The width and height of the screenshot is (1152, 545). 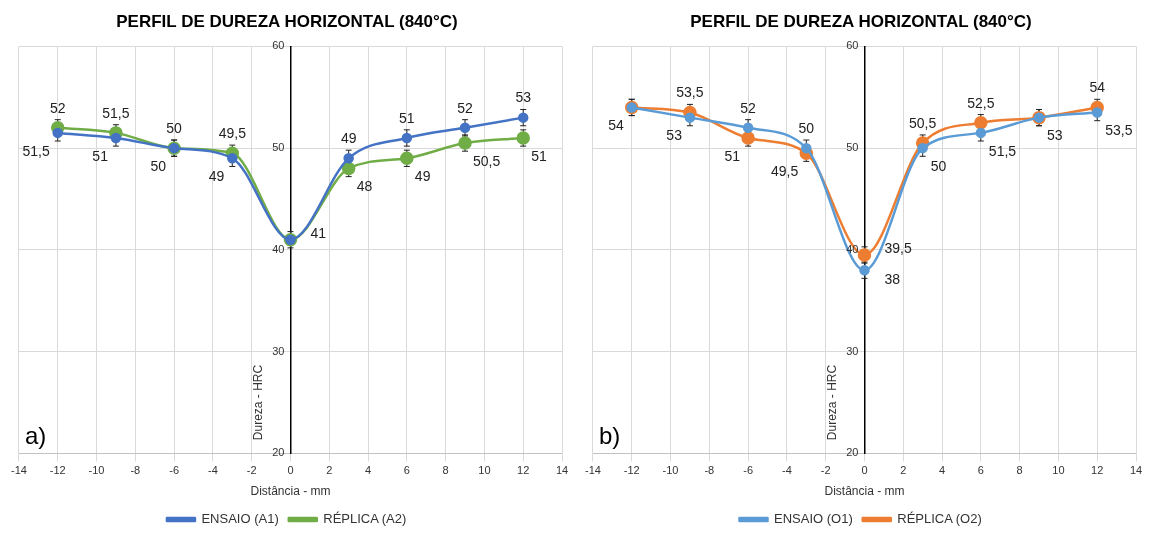 I want to click on legend-label: RÉPLICA (O2), so click(x=939, y=519).